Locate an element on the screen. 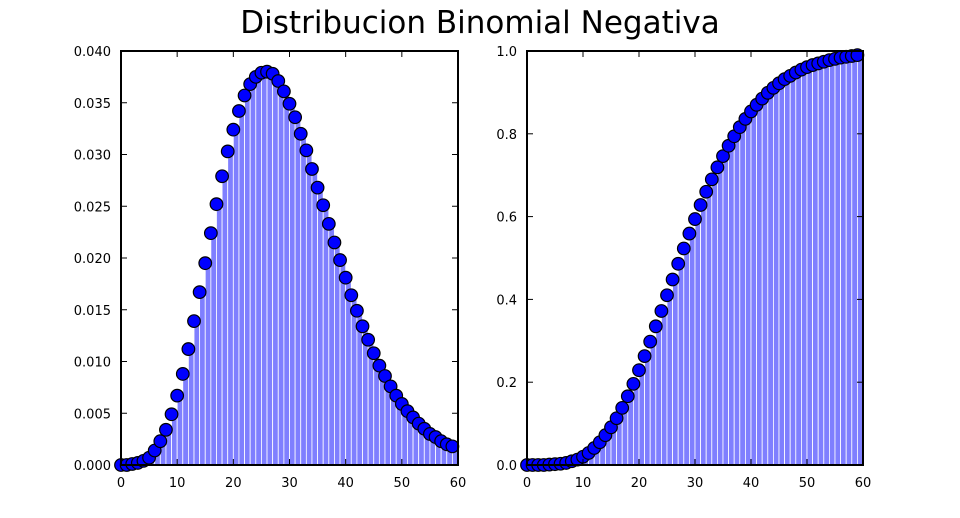  pmf-y-tick-label: 0.000 is located at coordinates (92, 466).